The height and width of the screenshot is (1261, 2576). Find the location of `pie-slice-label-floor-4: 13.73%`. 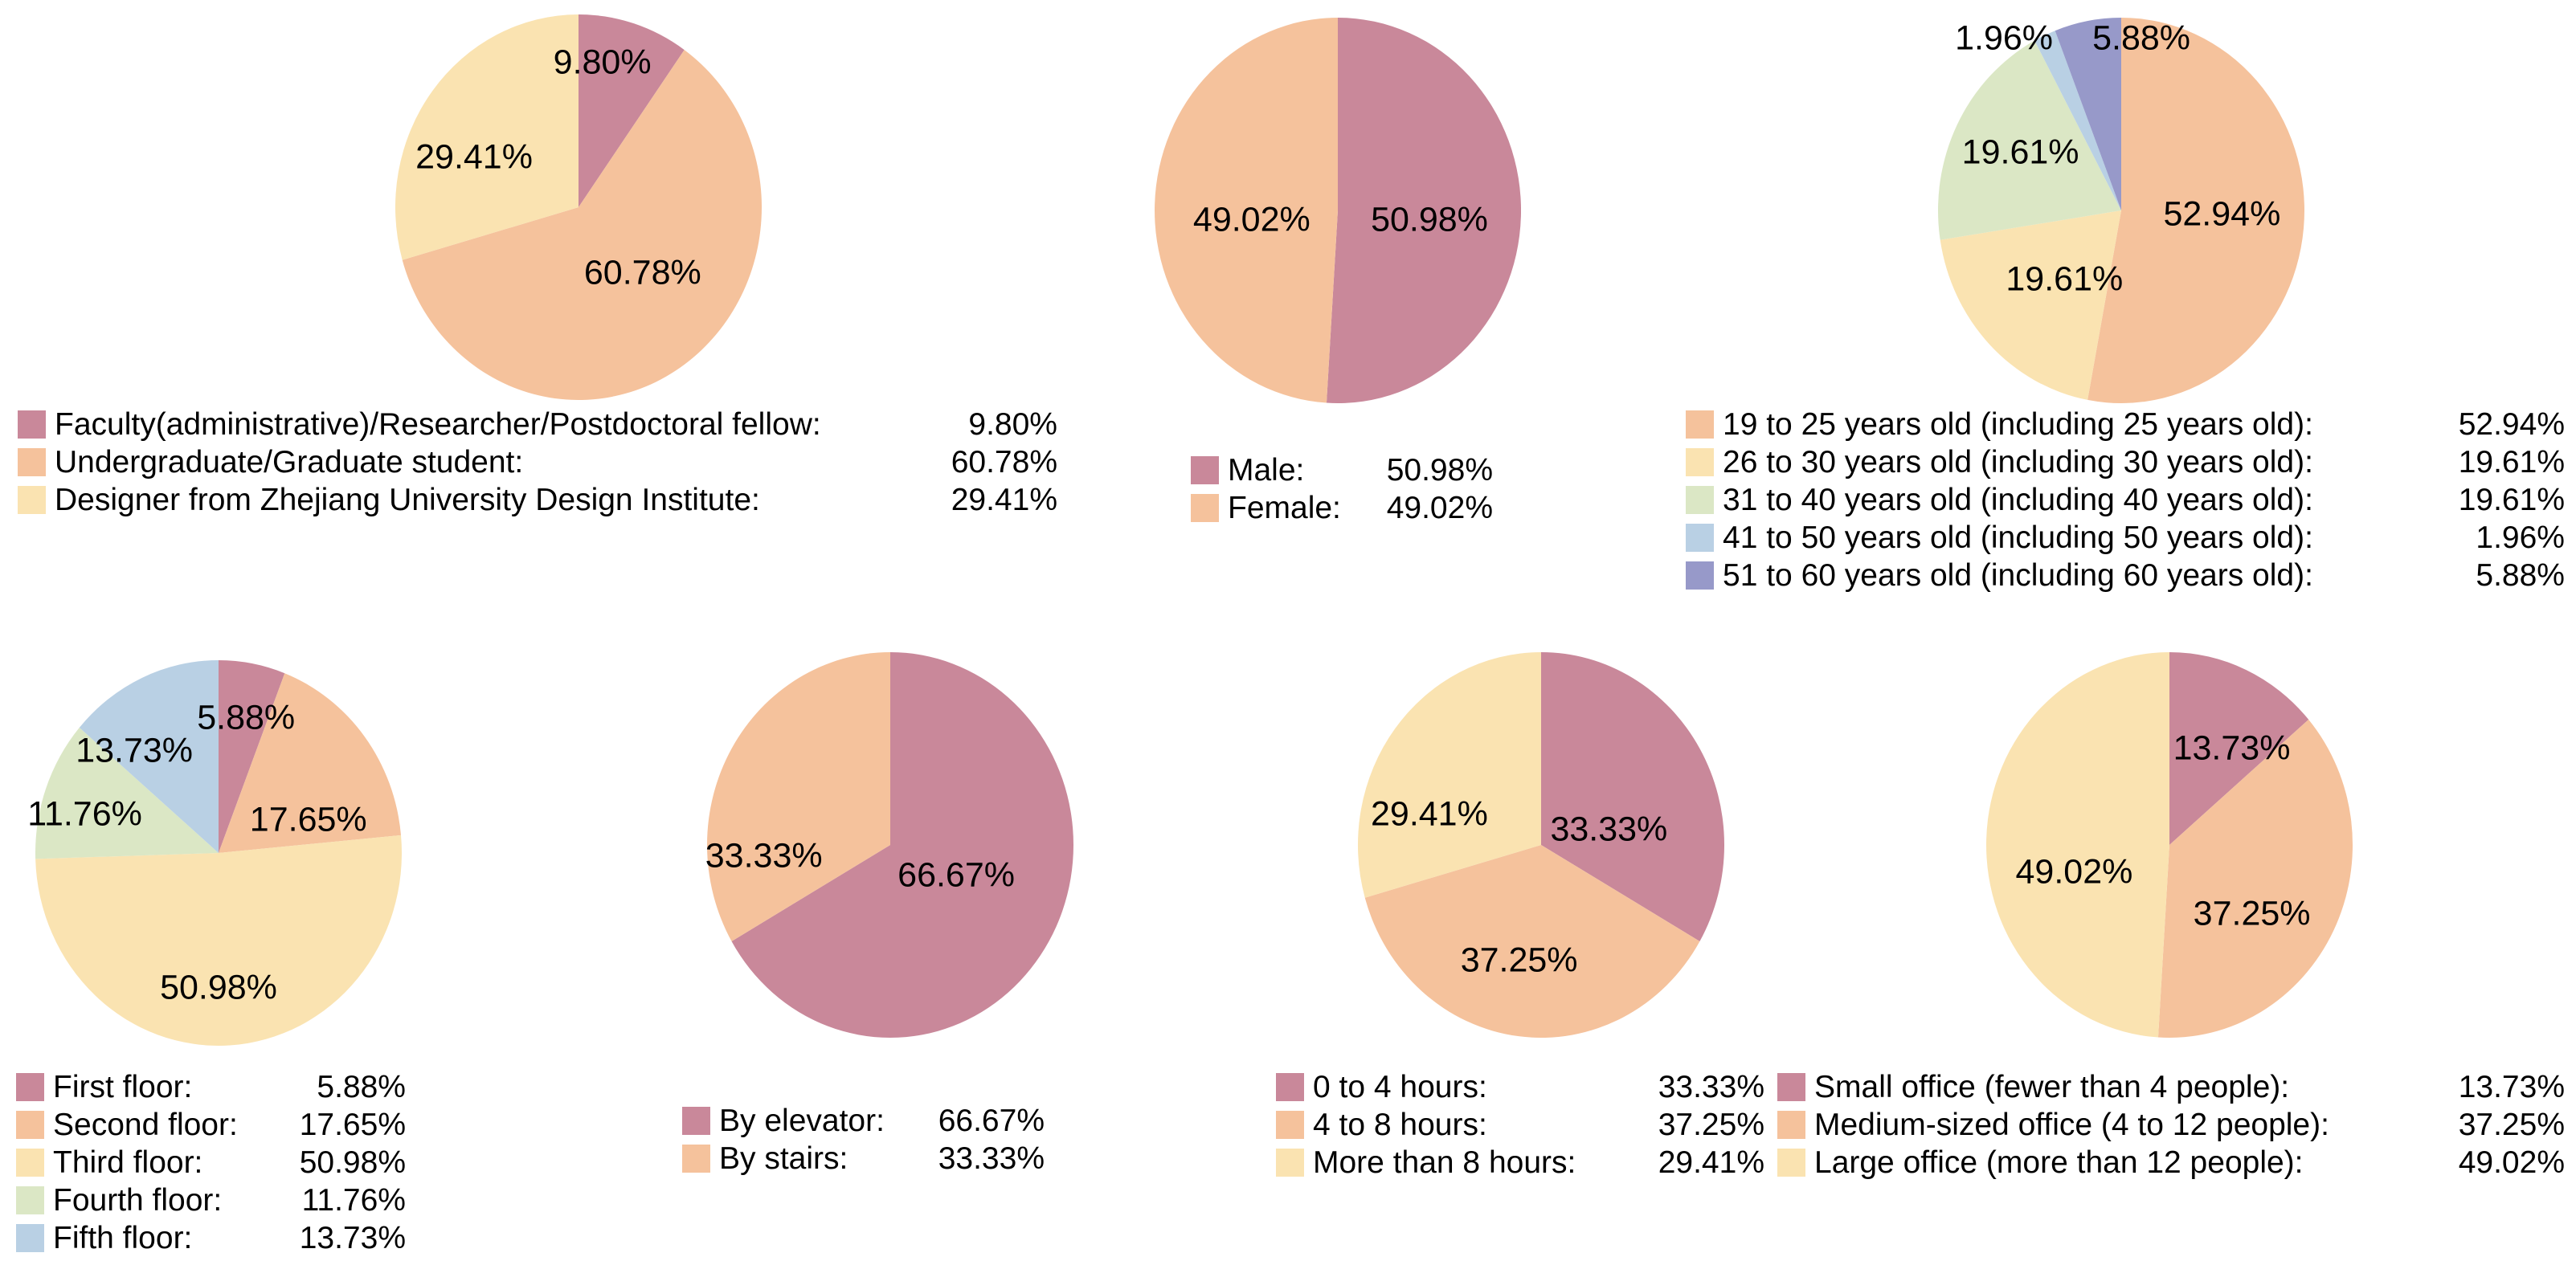

pie-slice-label-floor-4: 13.73% is located at coordinates (135, 750).